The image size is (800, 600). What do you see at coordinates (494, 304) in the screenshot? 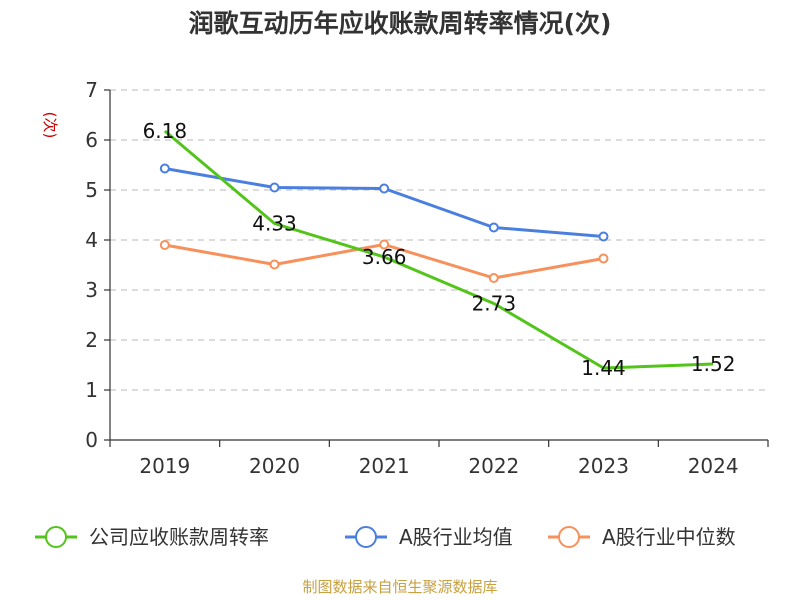
I see `data-label: 2.73` at bounding box center [494, 304].